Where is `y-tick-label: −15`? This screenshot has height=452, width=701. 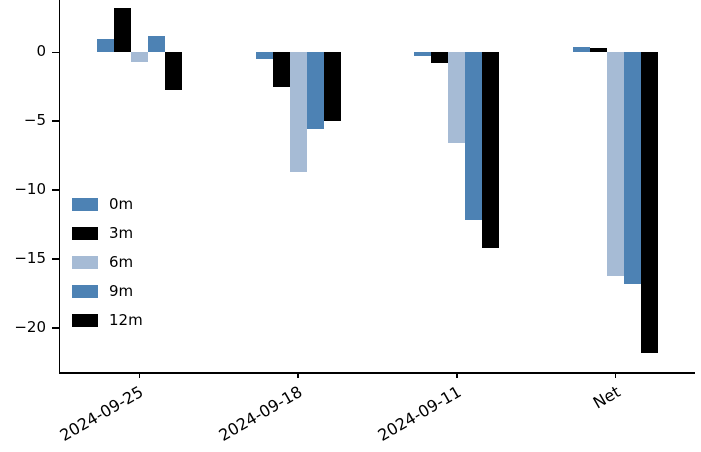 y-tick-label: −15 is located at coordinates (30, 258).